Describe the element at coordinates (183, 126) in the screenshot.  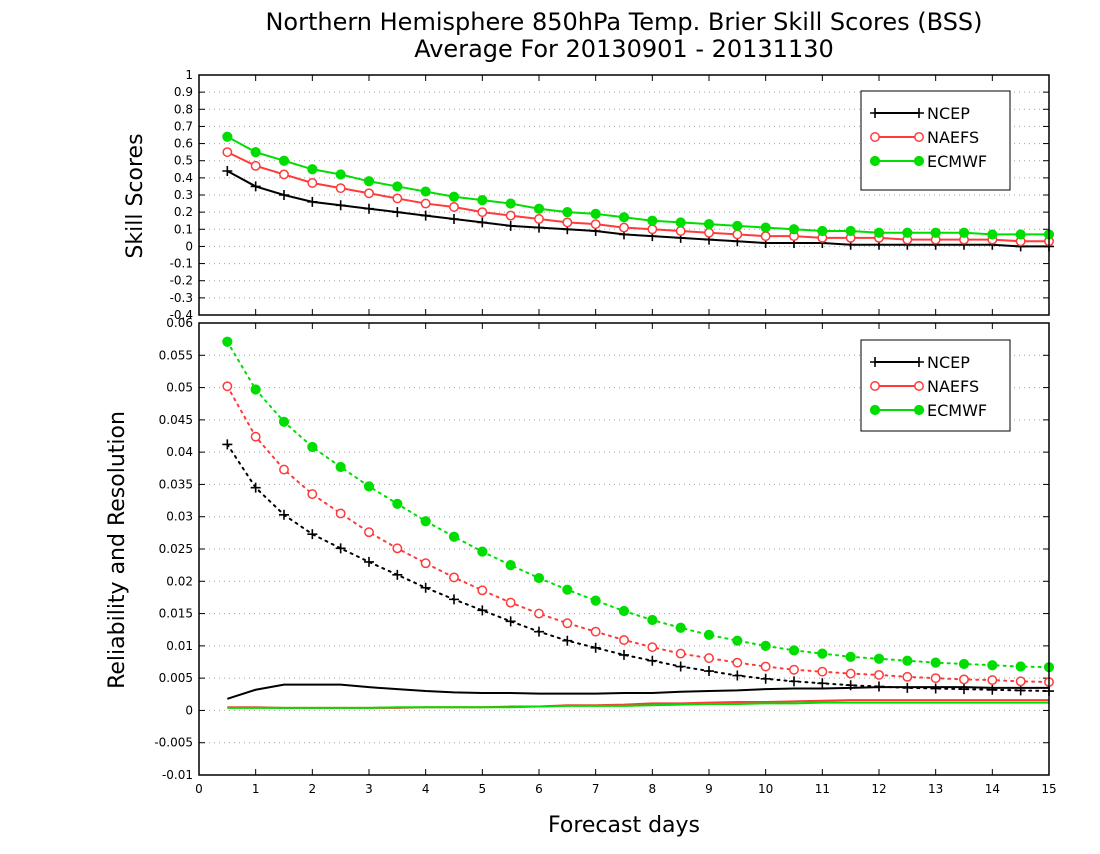
I see `y-tick-label: 0.7` at that location.